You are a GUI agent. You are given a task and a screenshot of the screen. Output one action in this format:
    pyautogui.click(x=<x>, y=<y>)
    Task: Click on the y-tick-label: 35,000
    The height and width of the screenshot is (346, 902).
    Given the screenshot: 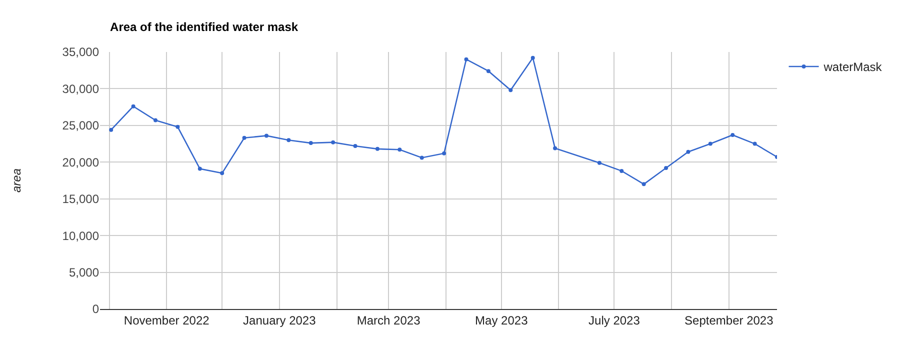 What is the action you would take?
    pyautogui.click(x=81, y=52)
    